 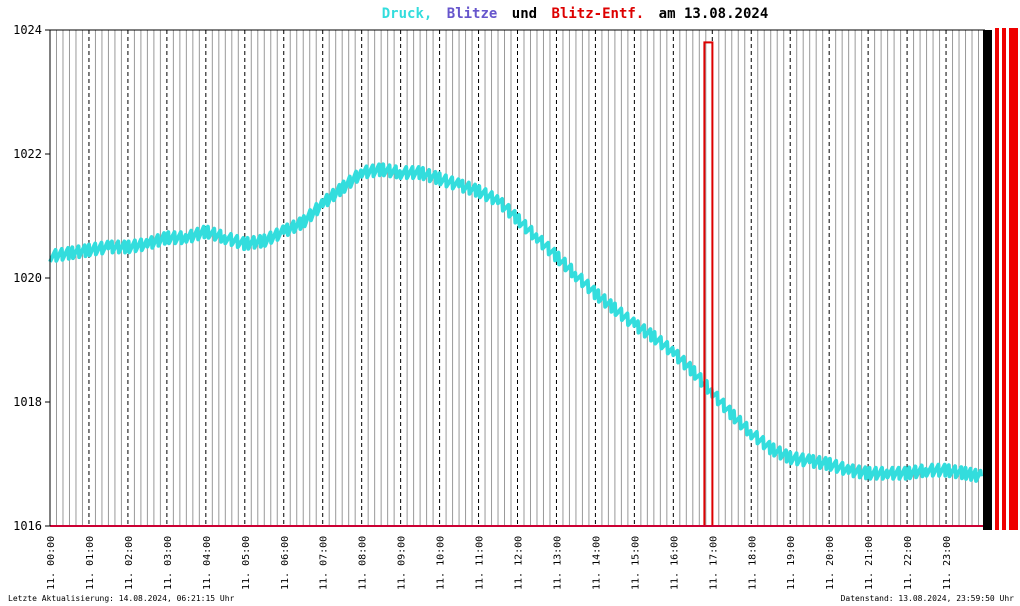 What do you see at coordinates (27, 402) in the screenshot?
I see `y-tick-label: 1018` at bounding box center [27, 402].